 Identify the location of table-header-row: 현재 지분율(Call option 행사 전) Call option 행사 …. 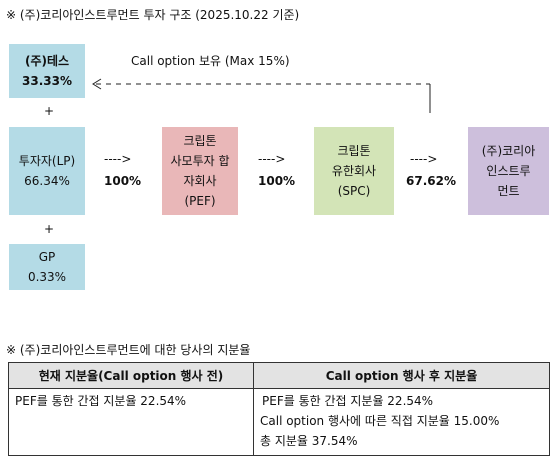
(279, 375).